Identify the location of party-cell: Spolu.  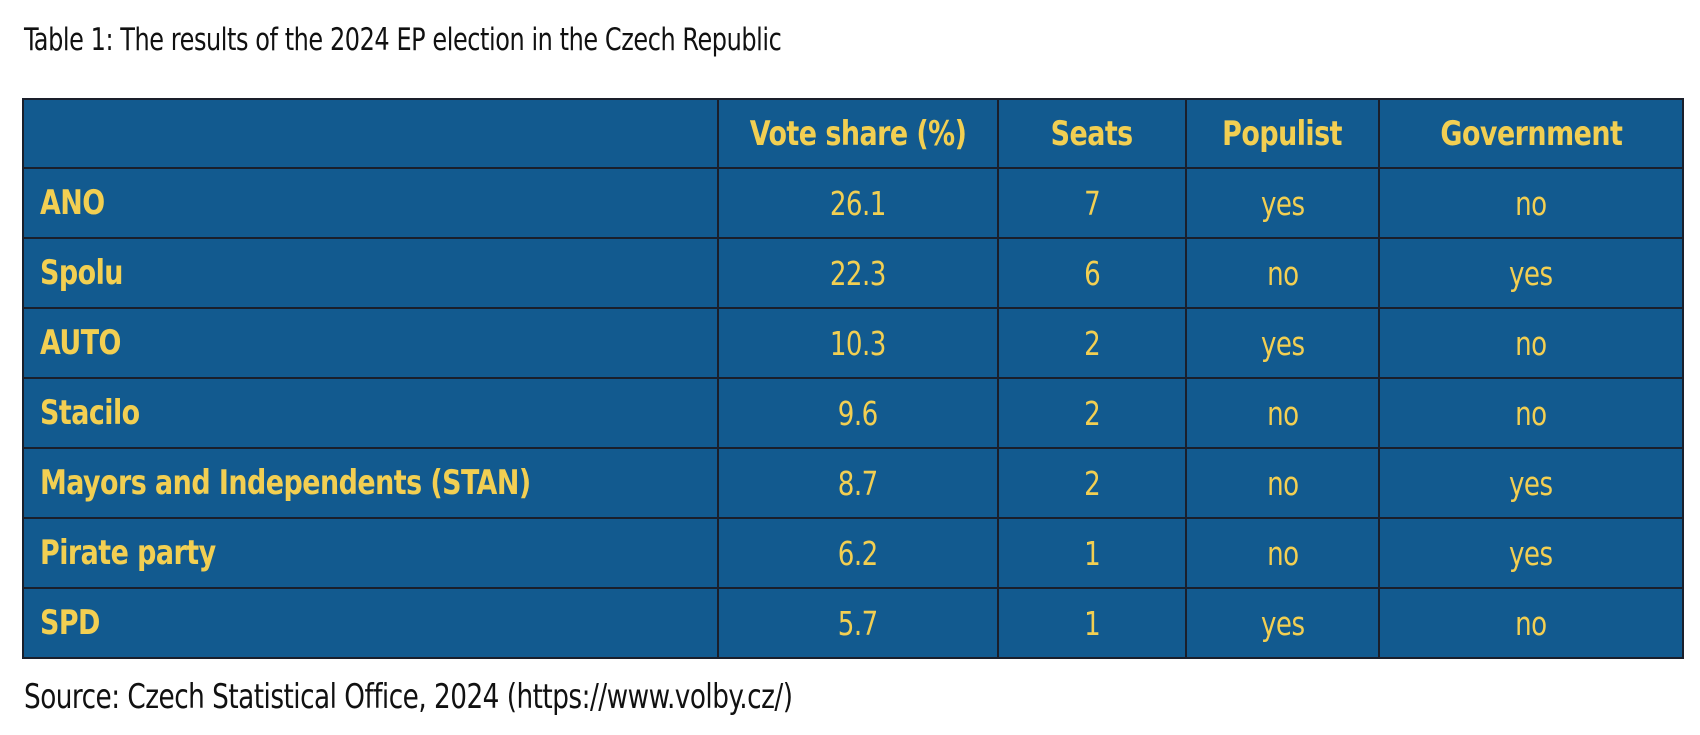
(370, 273).